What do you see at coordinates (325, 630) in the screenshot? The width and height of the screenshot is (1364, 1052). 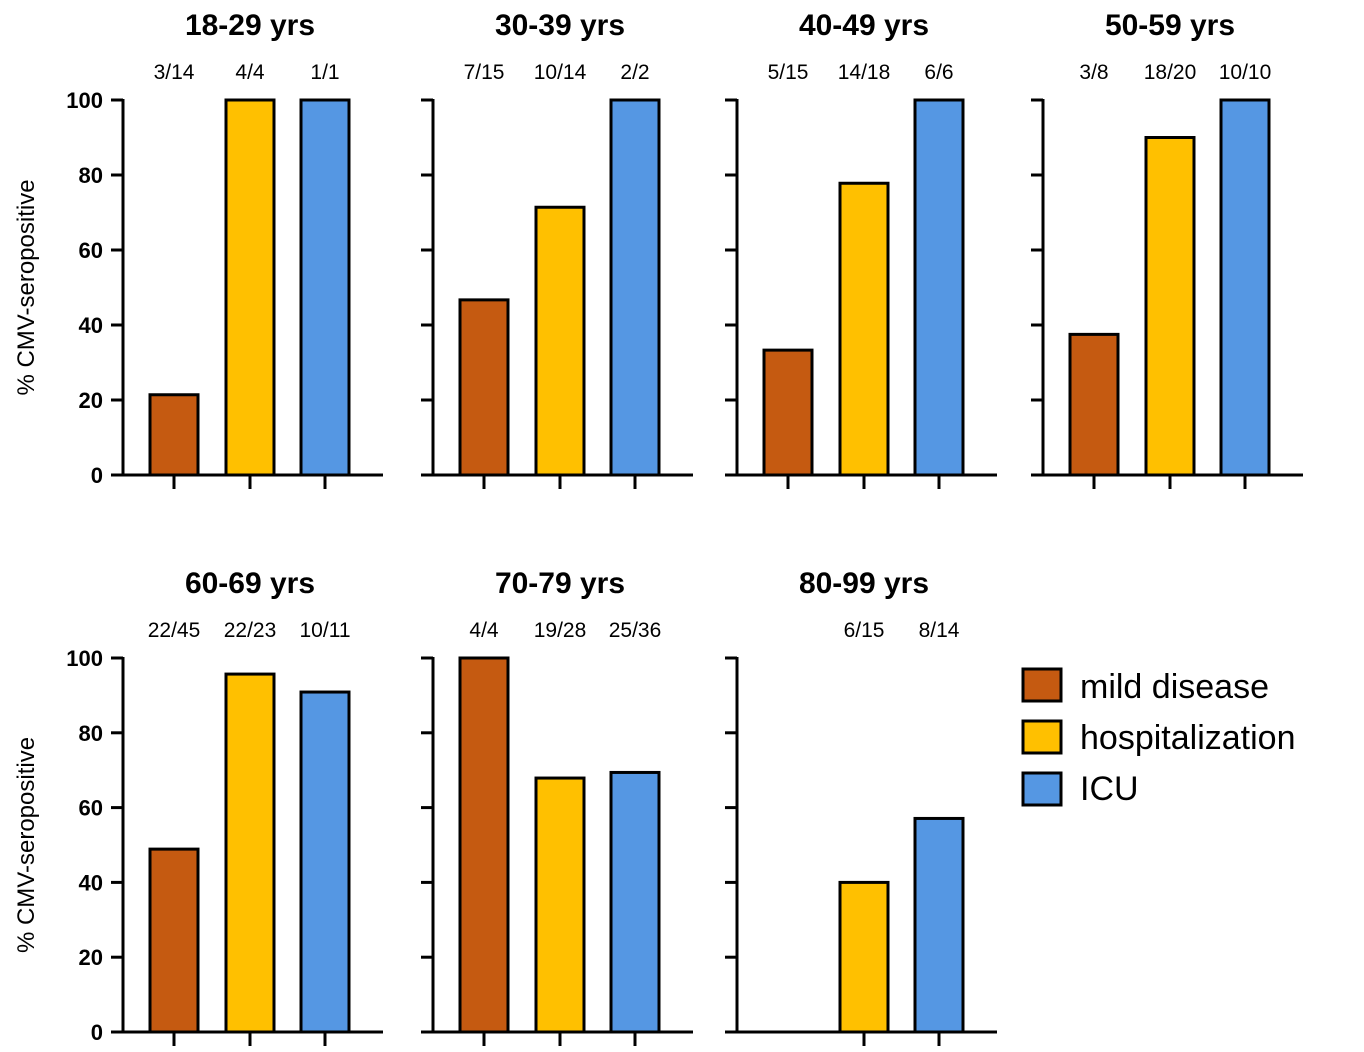 I see `count-label-icu: 10/11` at bounding box center [325, 630].